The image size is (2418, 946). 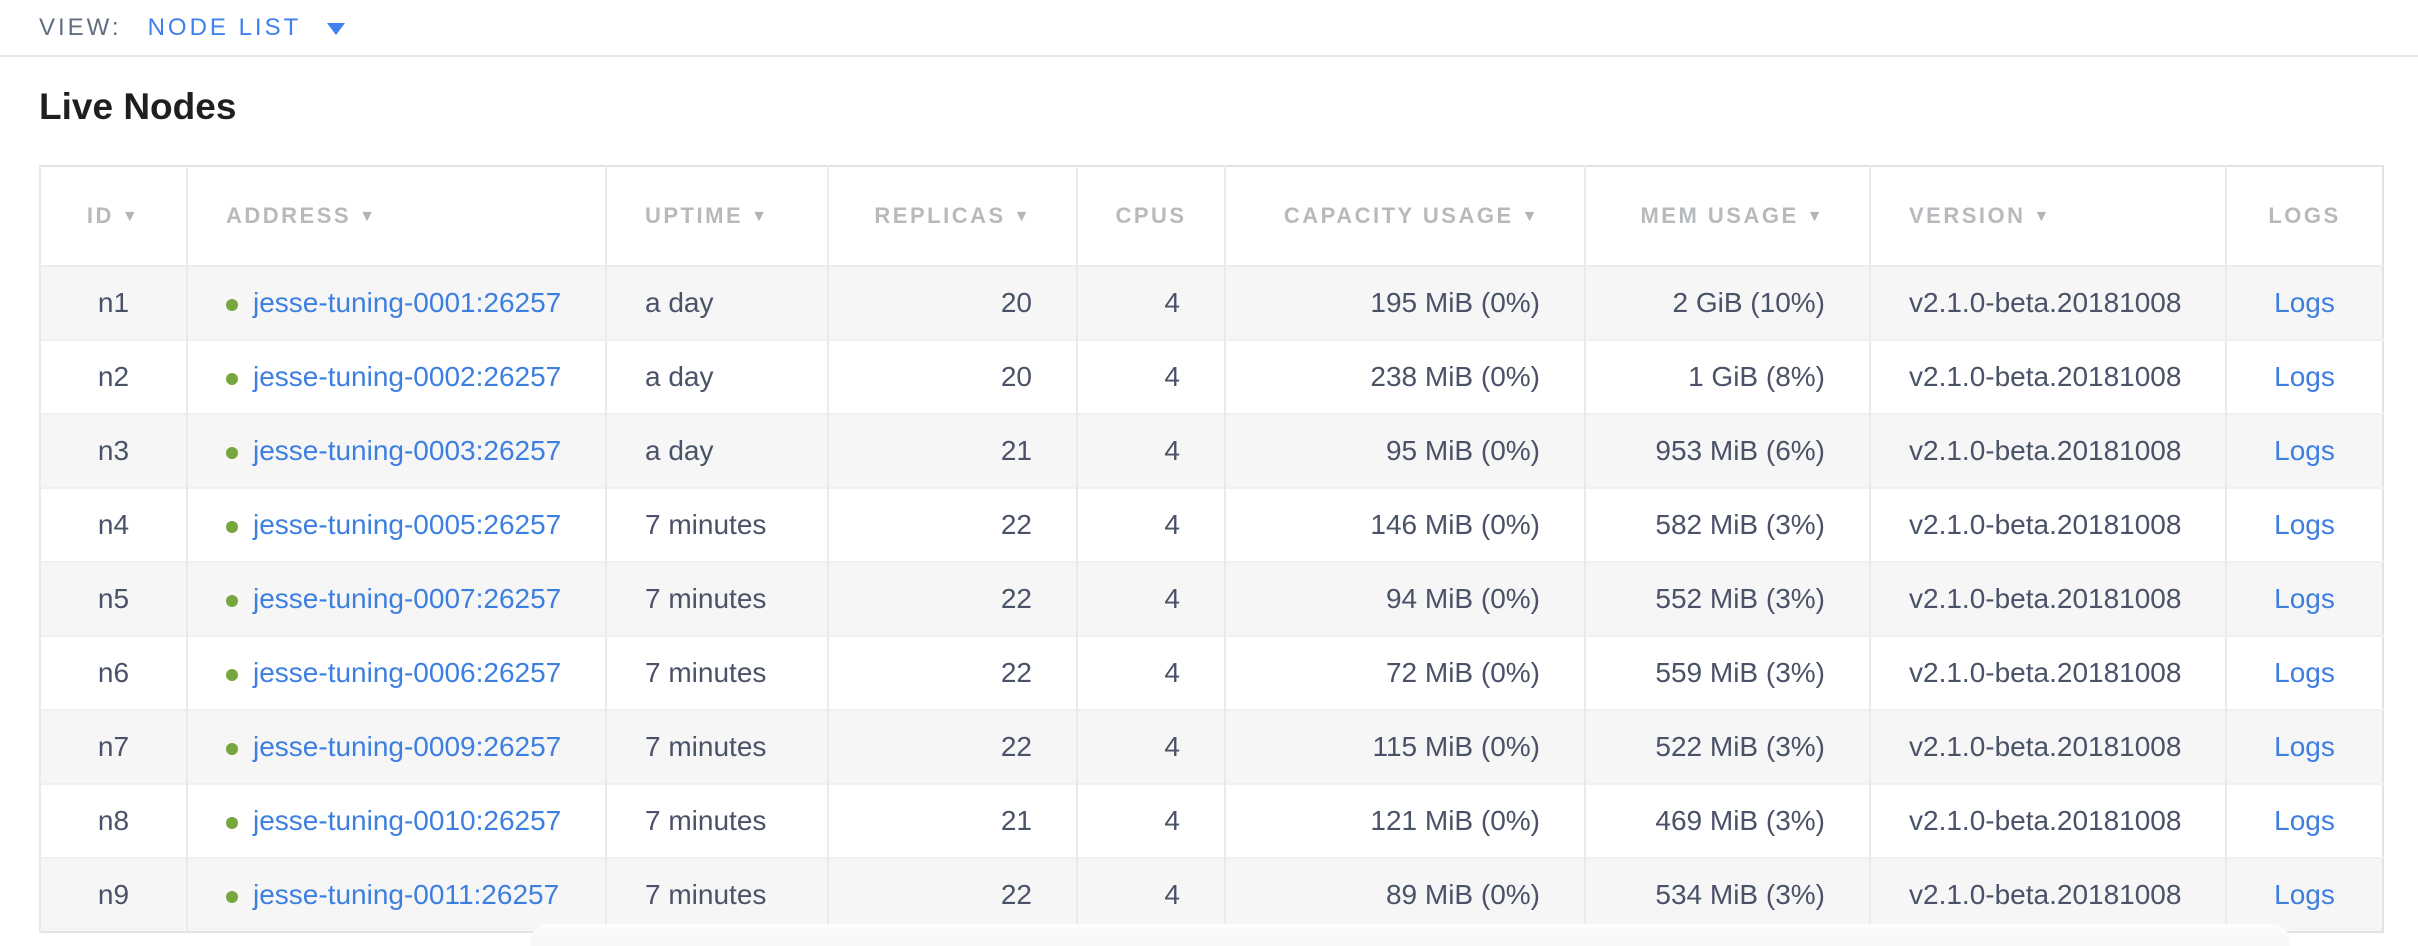 What do you see at coordinates (407, 524) in the screenshot?
I see `node-address-link: jesse-tuning-0005:26257` at bounding box center [407, 524].